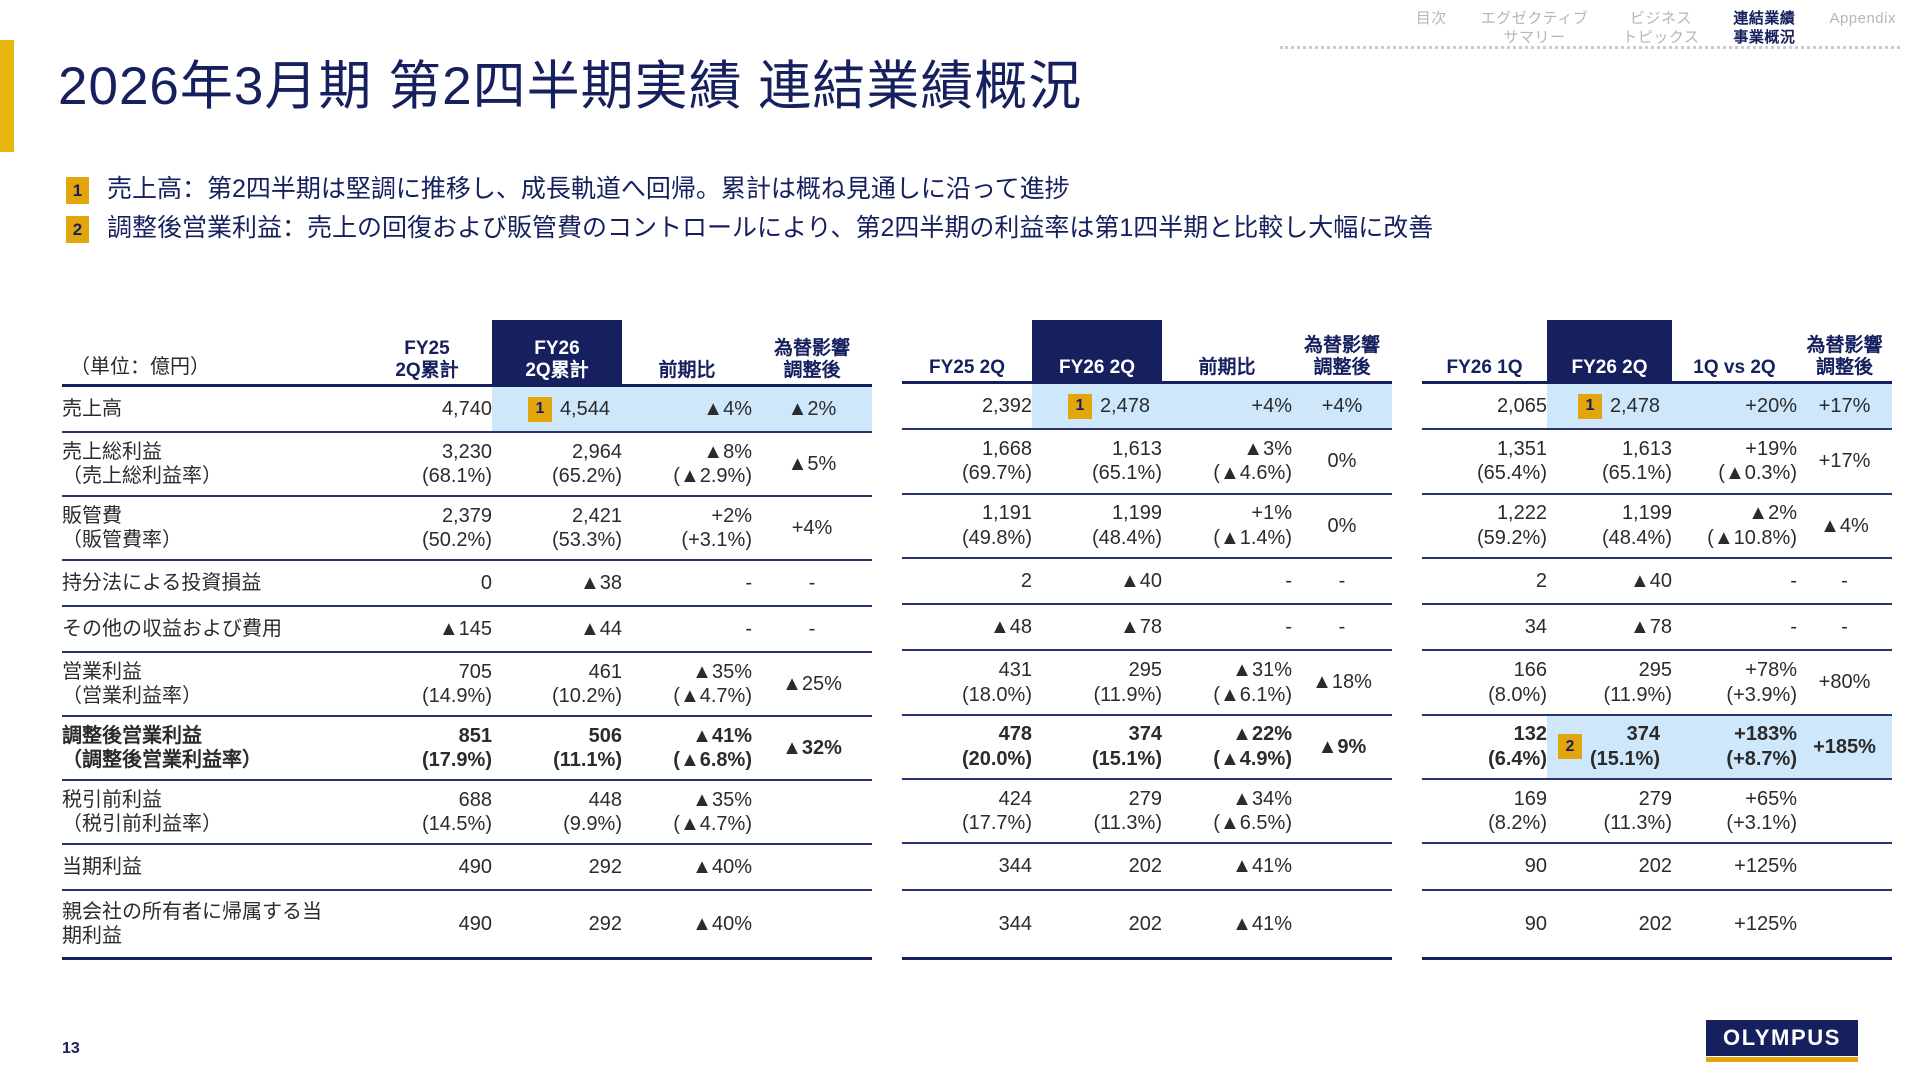 This screenshot has height=1080, width=1920. I want to click on table-row: 持分法による投資損益 0 ▲38- -, so click(467, 583).